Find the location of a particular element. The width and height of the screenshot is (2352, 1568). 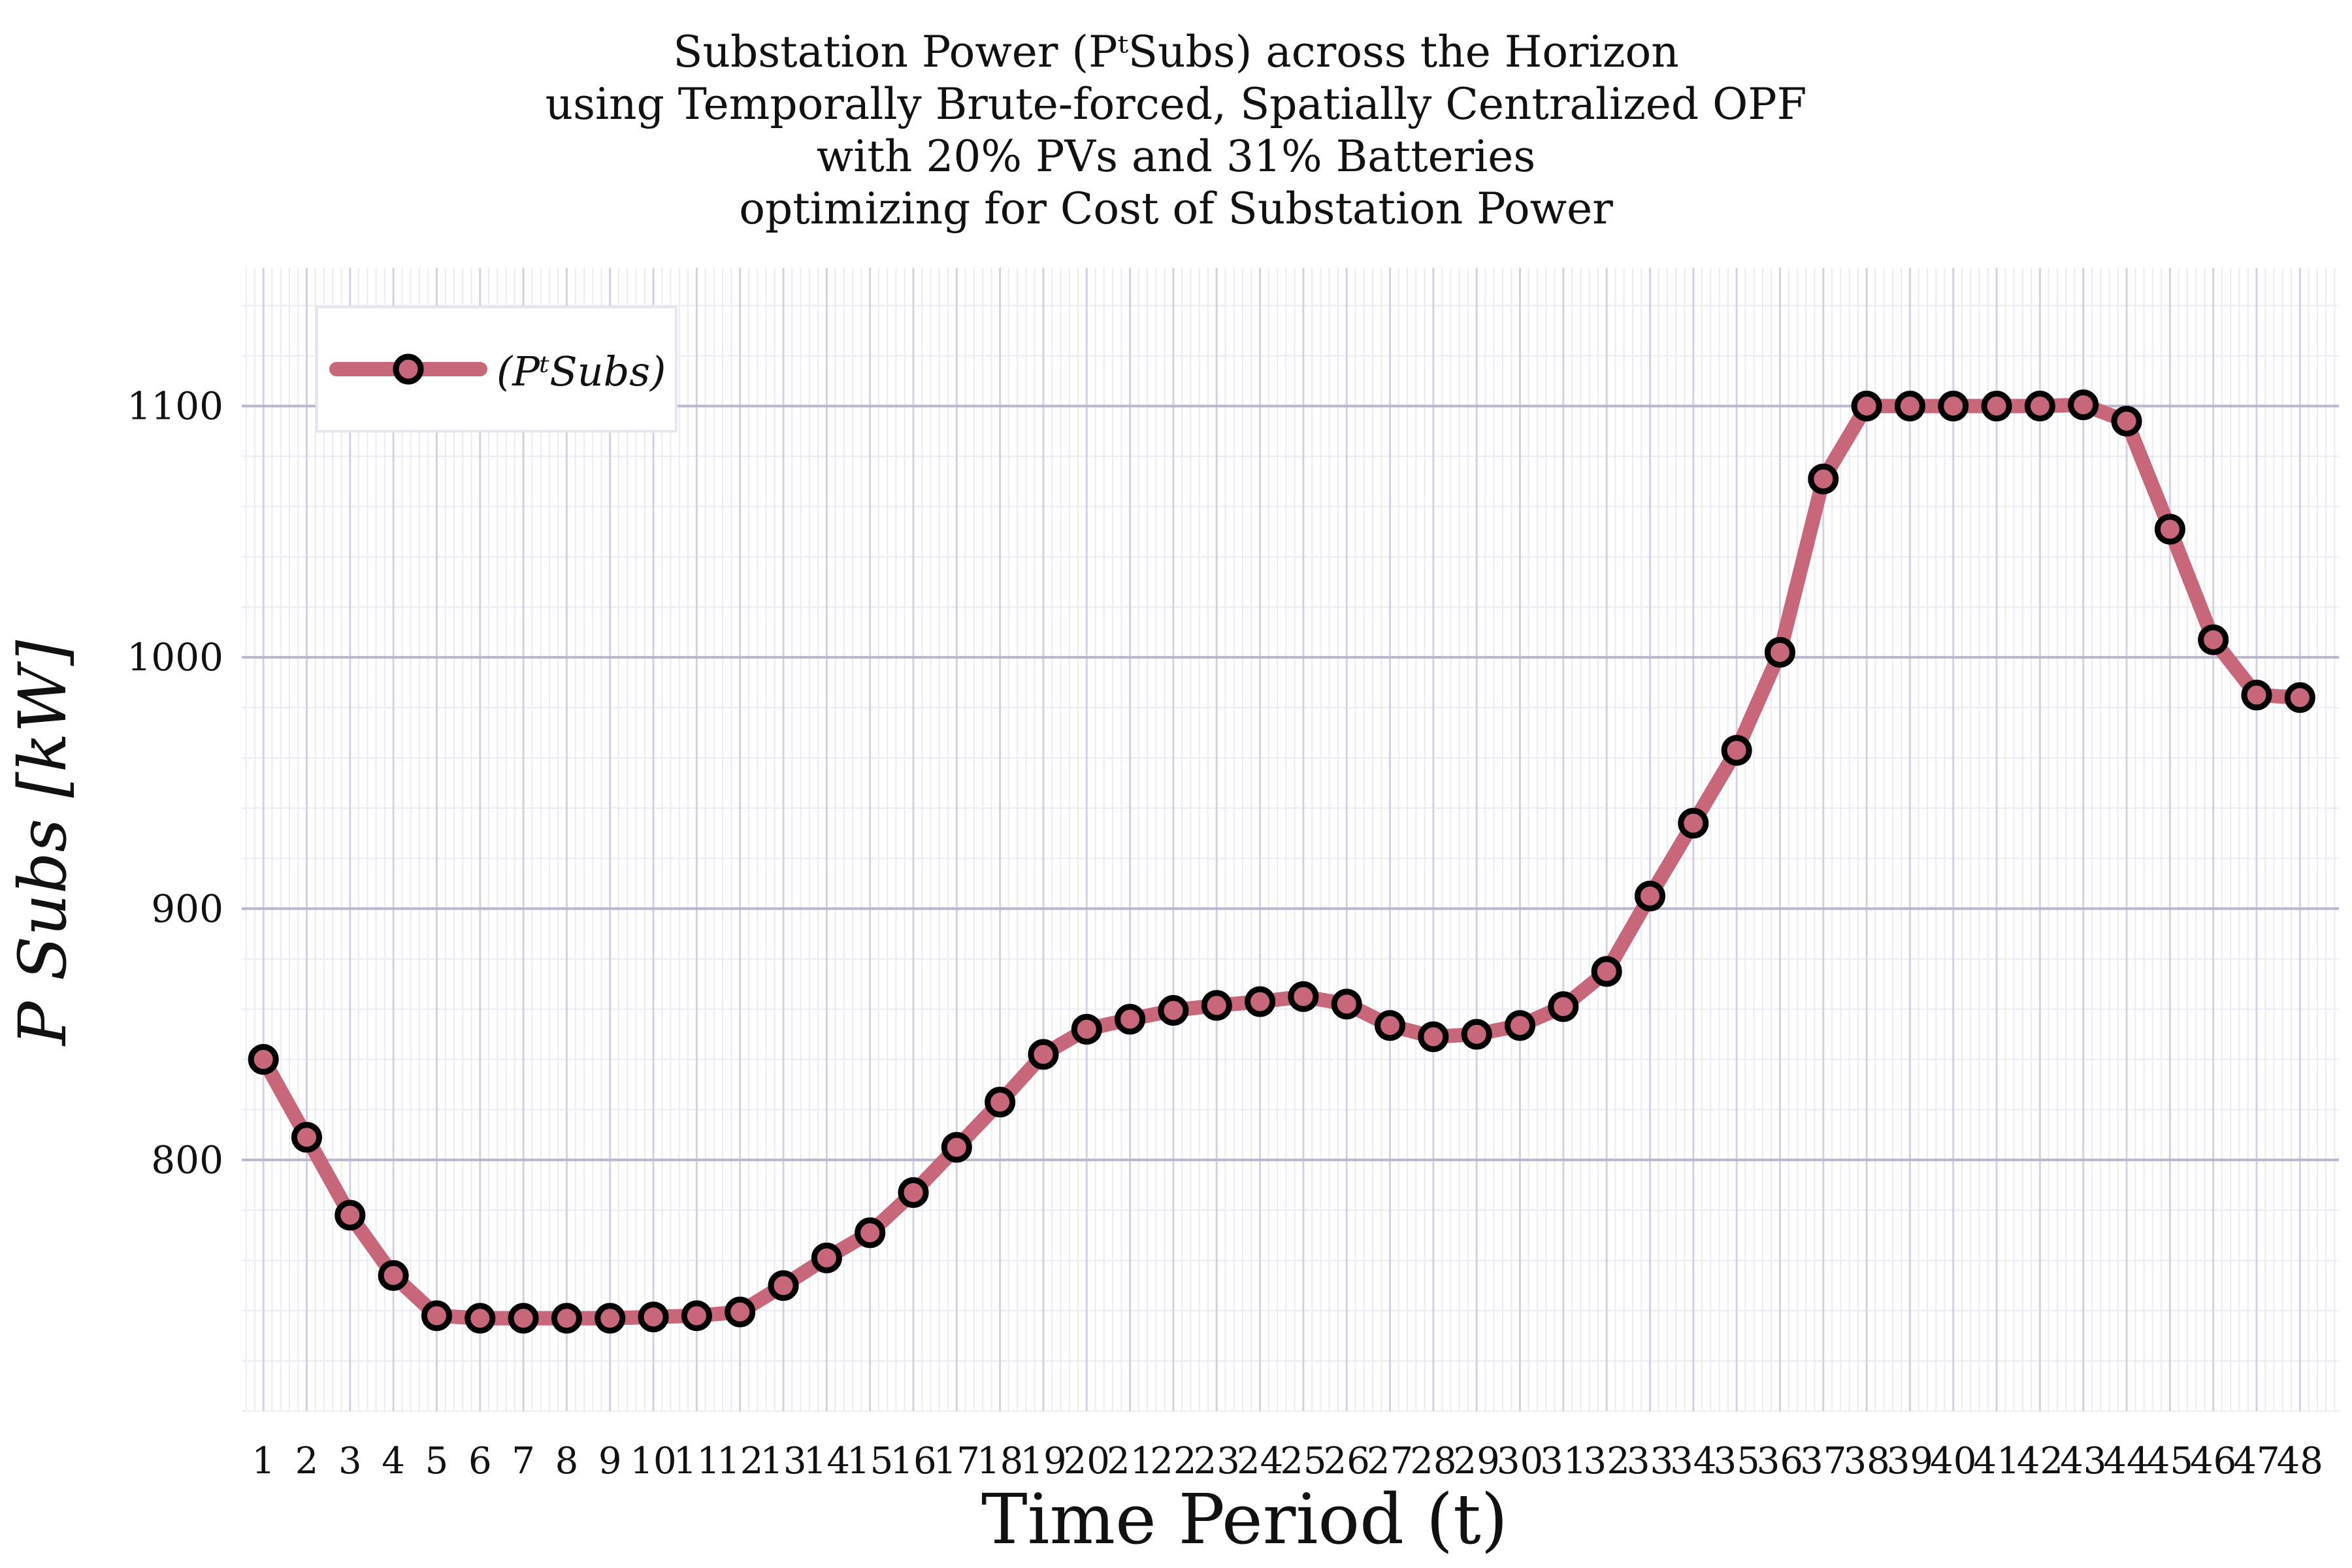

x-tick-label: 29 is located at coordinates (1477, 1461).